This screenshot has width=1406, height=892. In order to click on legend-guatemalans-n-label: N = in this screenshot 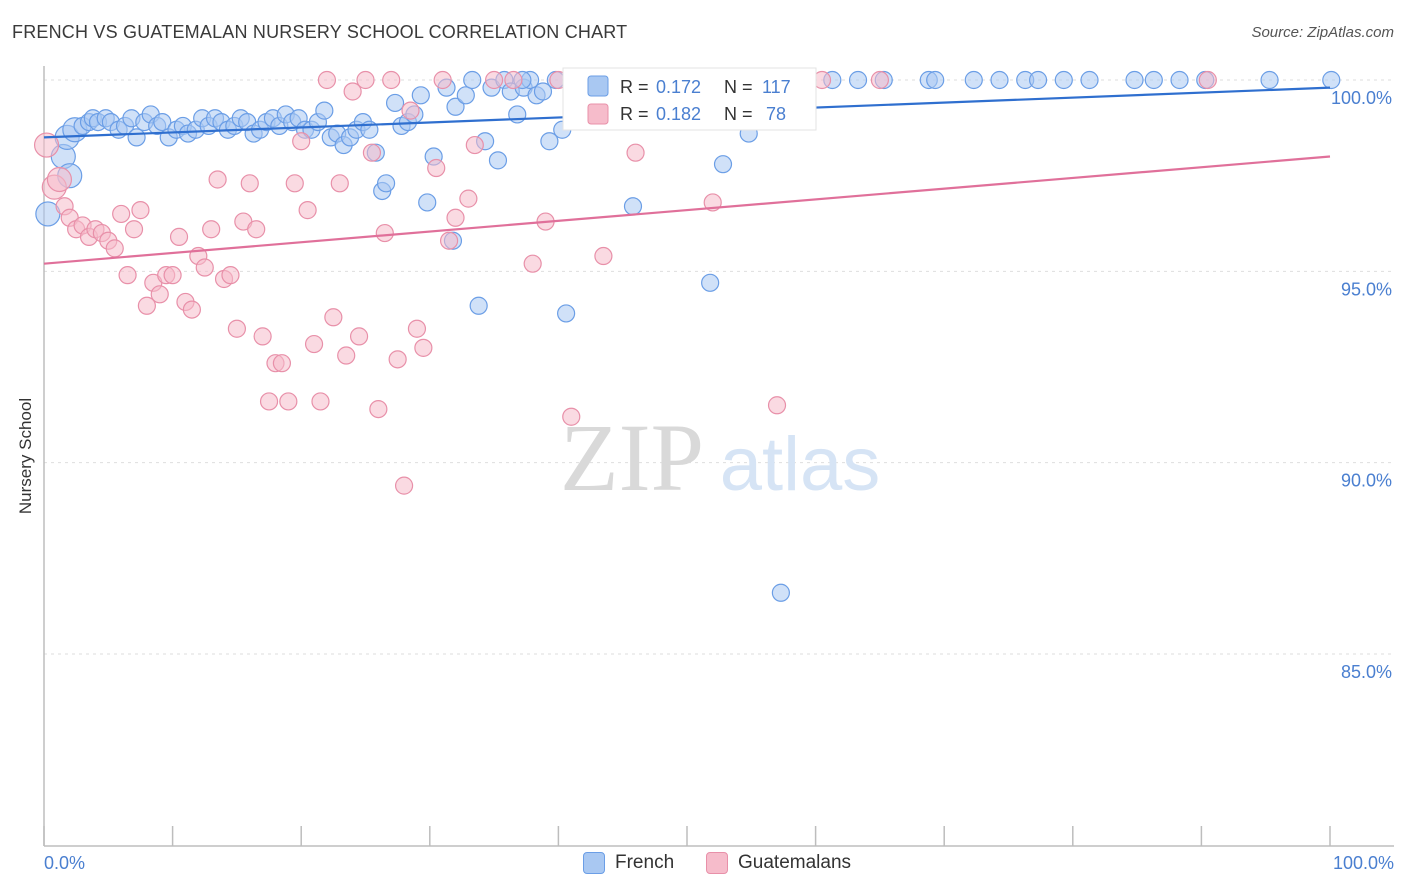, I will do `click(738, 114)`.